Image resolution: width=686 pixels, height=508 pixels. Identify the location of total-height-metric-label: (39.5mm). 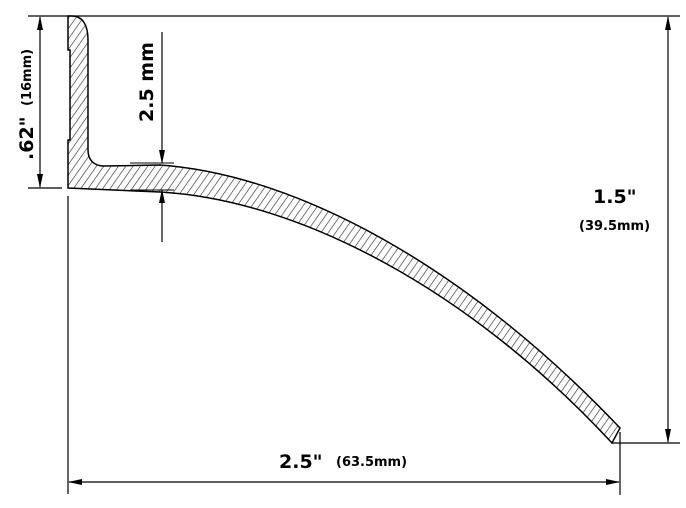
(614, 226).